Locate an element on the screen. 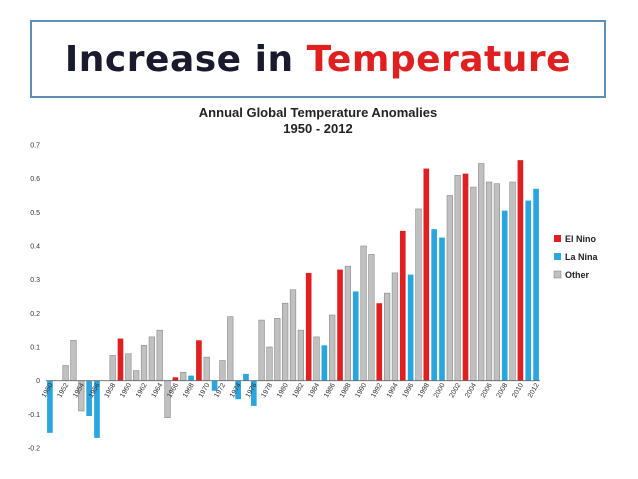 The width and height of the screenshot is (638, 479). x-tick-label: 1968 is located at coordinates (189, 390).